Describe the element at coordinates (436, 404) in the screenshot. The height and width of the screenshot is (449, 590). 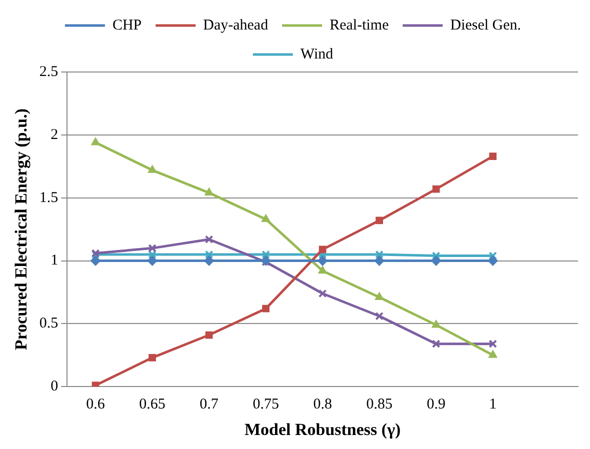
I see `x-tick-label: 0.9` at that location.